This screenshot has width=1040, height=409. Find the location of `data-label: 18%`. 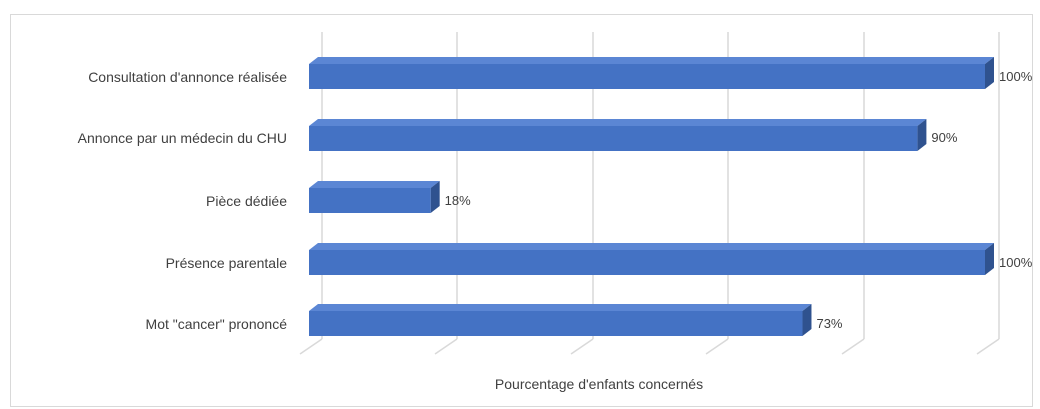

data-label: 18% is located at coordinates (458, 200).